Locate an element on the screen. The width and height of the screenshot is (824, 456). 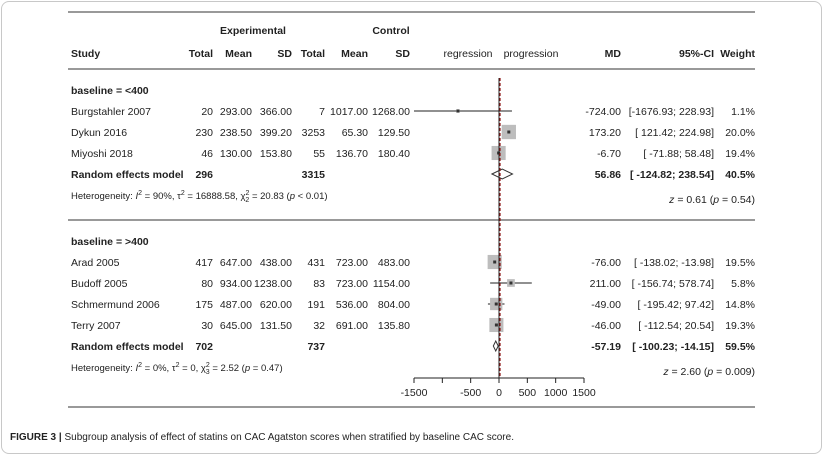
tick-label: 0 is located at coordinates (499, 393).